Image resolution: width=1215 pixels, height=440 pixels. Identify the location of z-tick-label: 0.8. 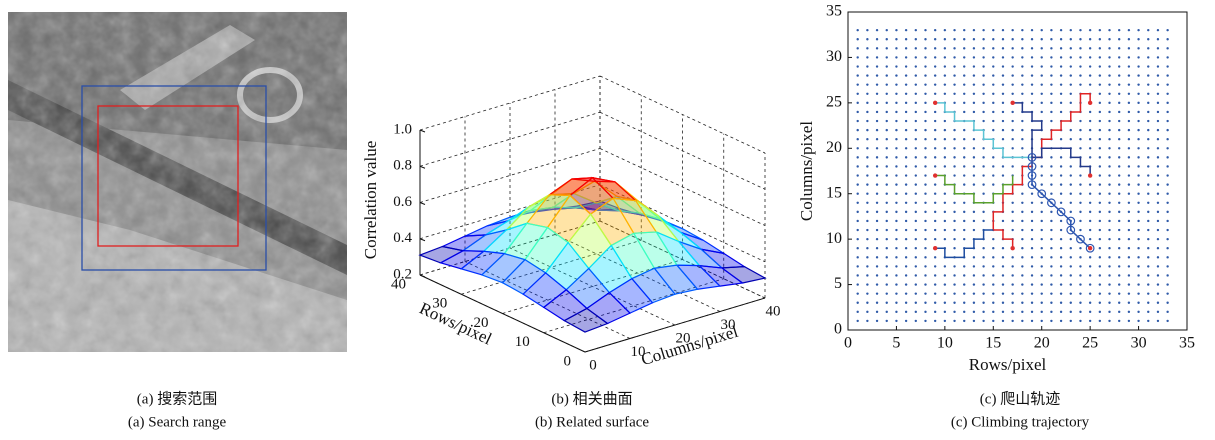
(402, 166).